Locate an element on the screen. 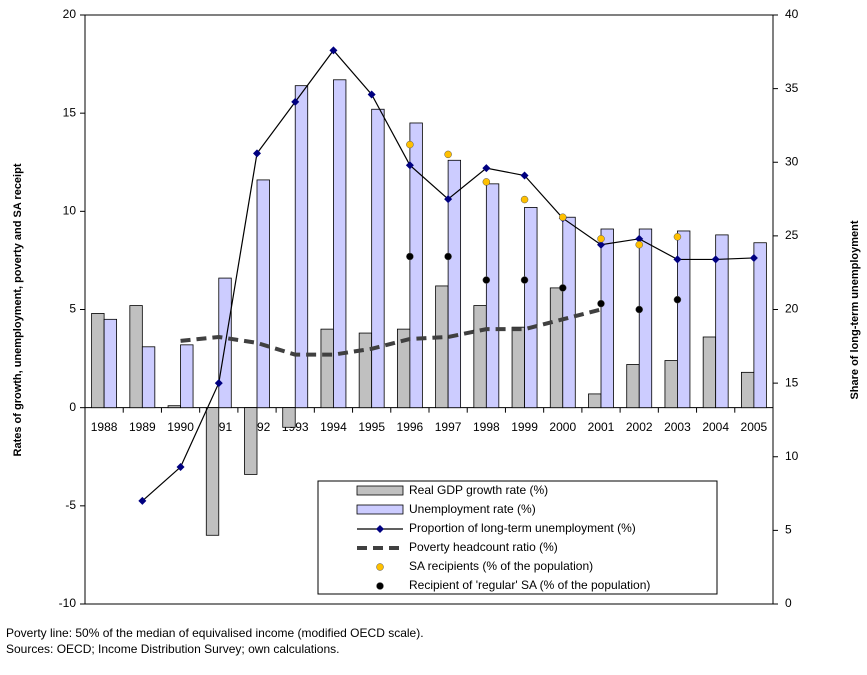 Image resolution: width=867 pixels, height=675 pixels. x-tick-label: 1988 is located at coordinates (104, 427).